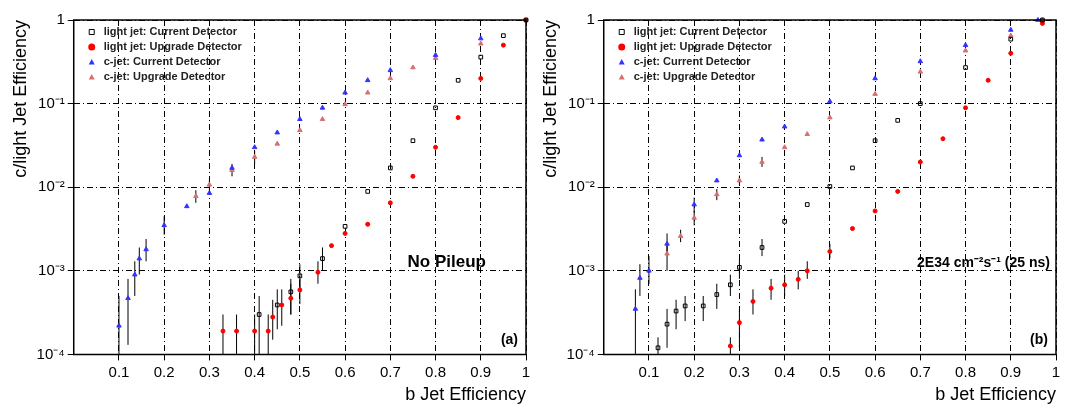  I want to click on annotation: No Pileup, so click(446, 262).